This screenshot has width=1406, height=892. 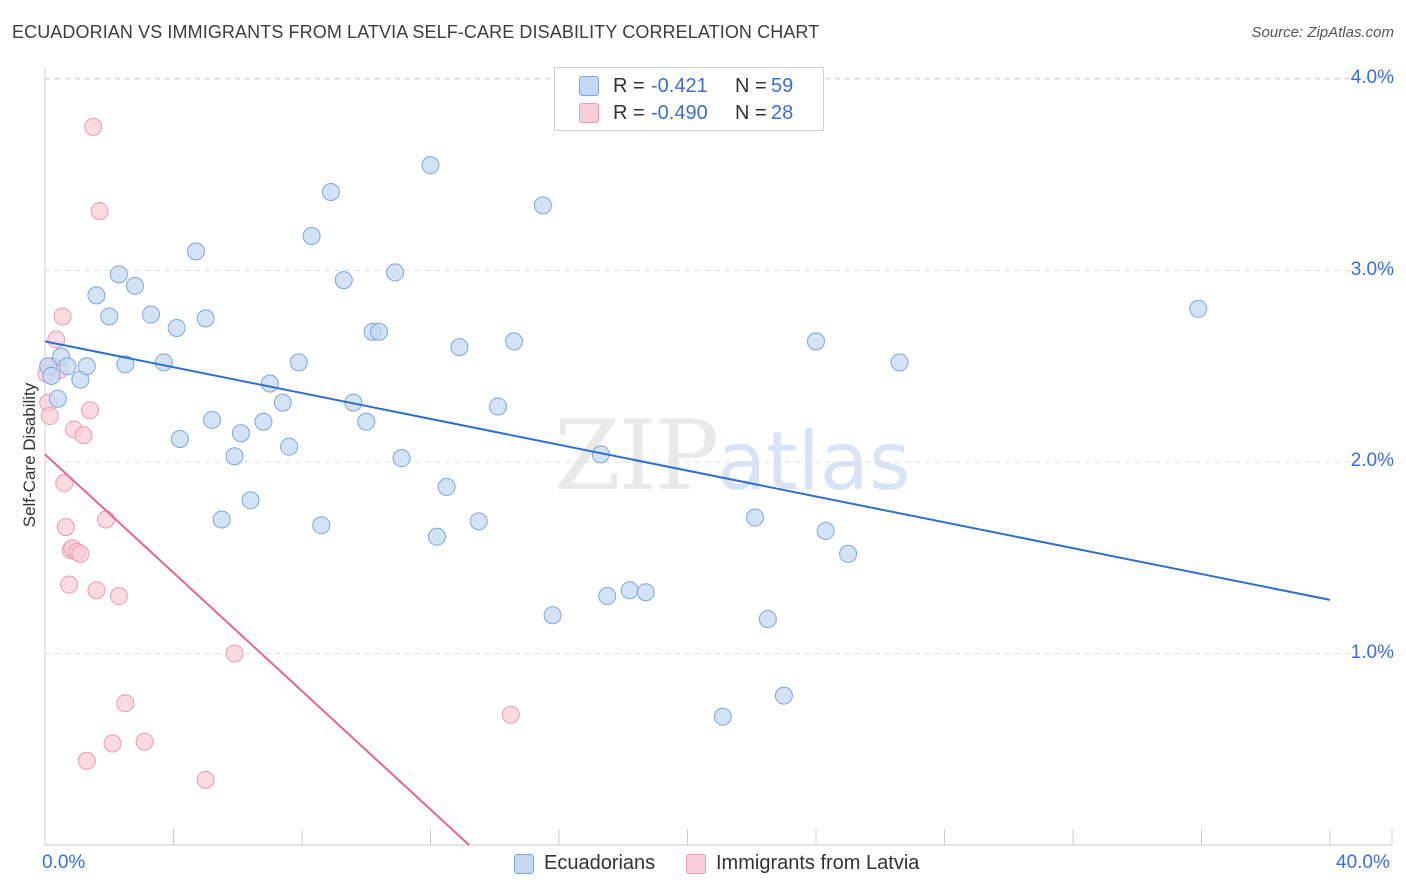 I want to click on legend-item-ecuadorians: Ecuadorians, so click(x=584, y=863).